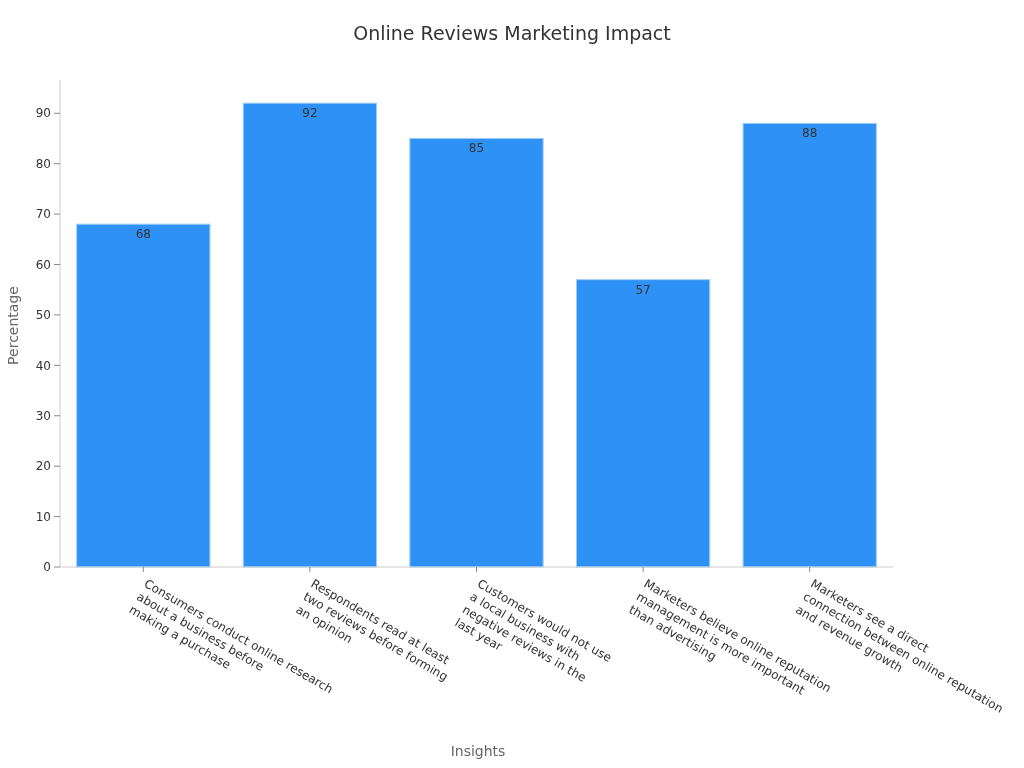 Image resolution: width=1024 pixels, height=768 pixels. I want to click on data-label: 88, so click(810, 133).